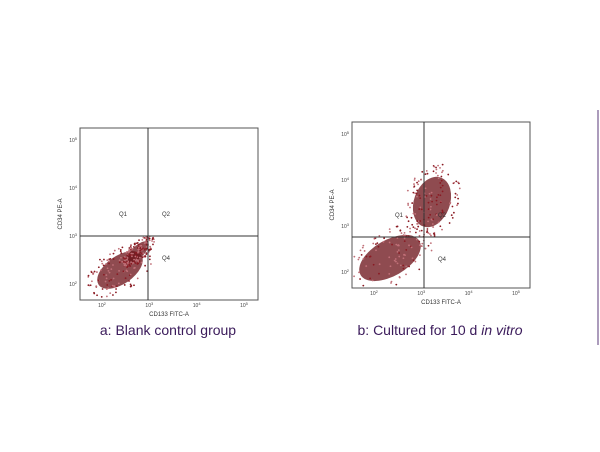  I want to click on y-axis-label: CD34 PE-A, so click(61, 213).